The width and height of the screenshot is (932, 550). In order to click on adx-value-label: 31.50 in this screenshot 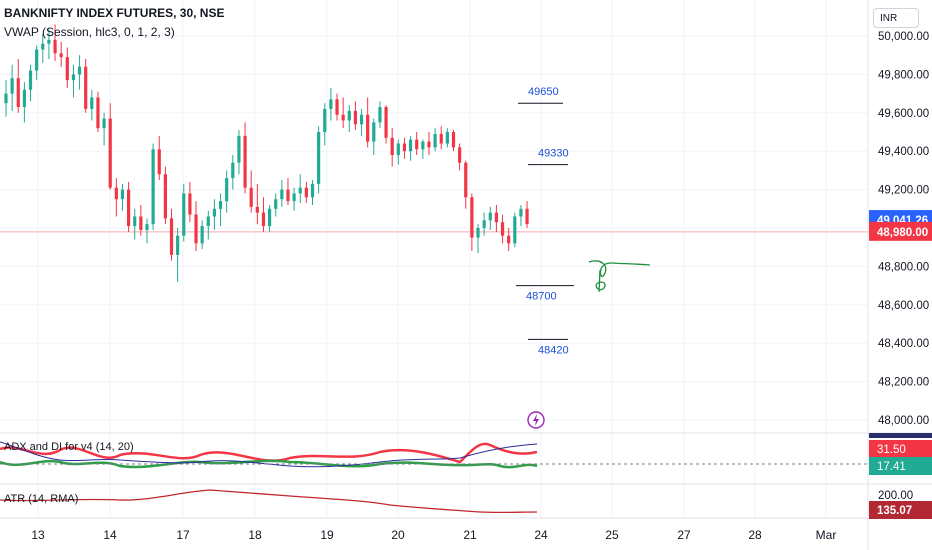, I will do `click(891, 450)`.